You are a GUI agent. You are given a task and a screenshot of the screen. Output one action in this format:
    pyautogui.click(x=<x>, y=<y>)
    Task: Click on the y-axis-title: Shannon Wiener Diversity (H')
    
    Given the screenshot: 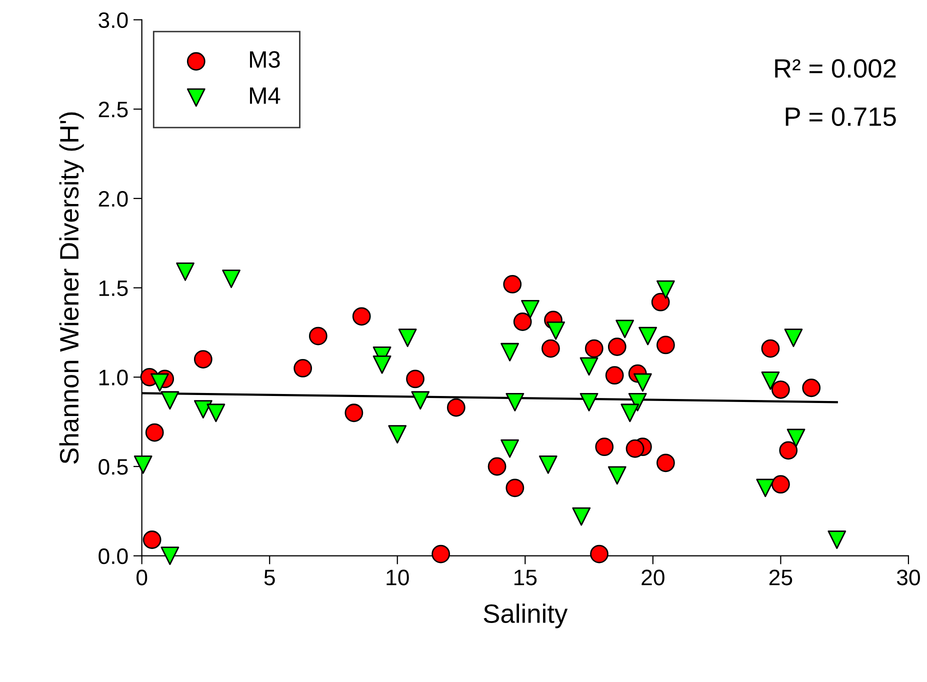 What is the action you would take?
    pyautogui.click(x=71, y=288)
    